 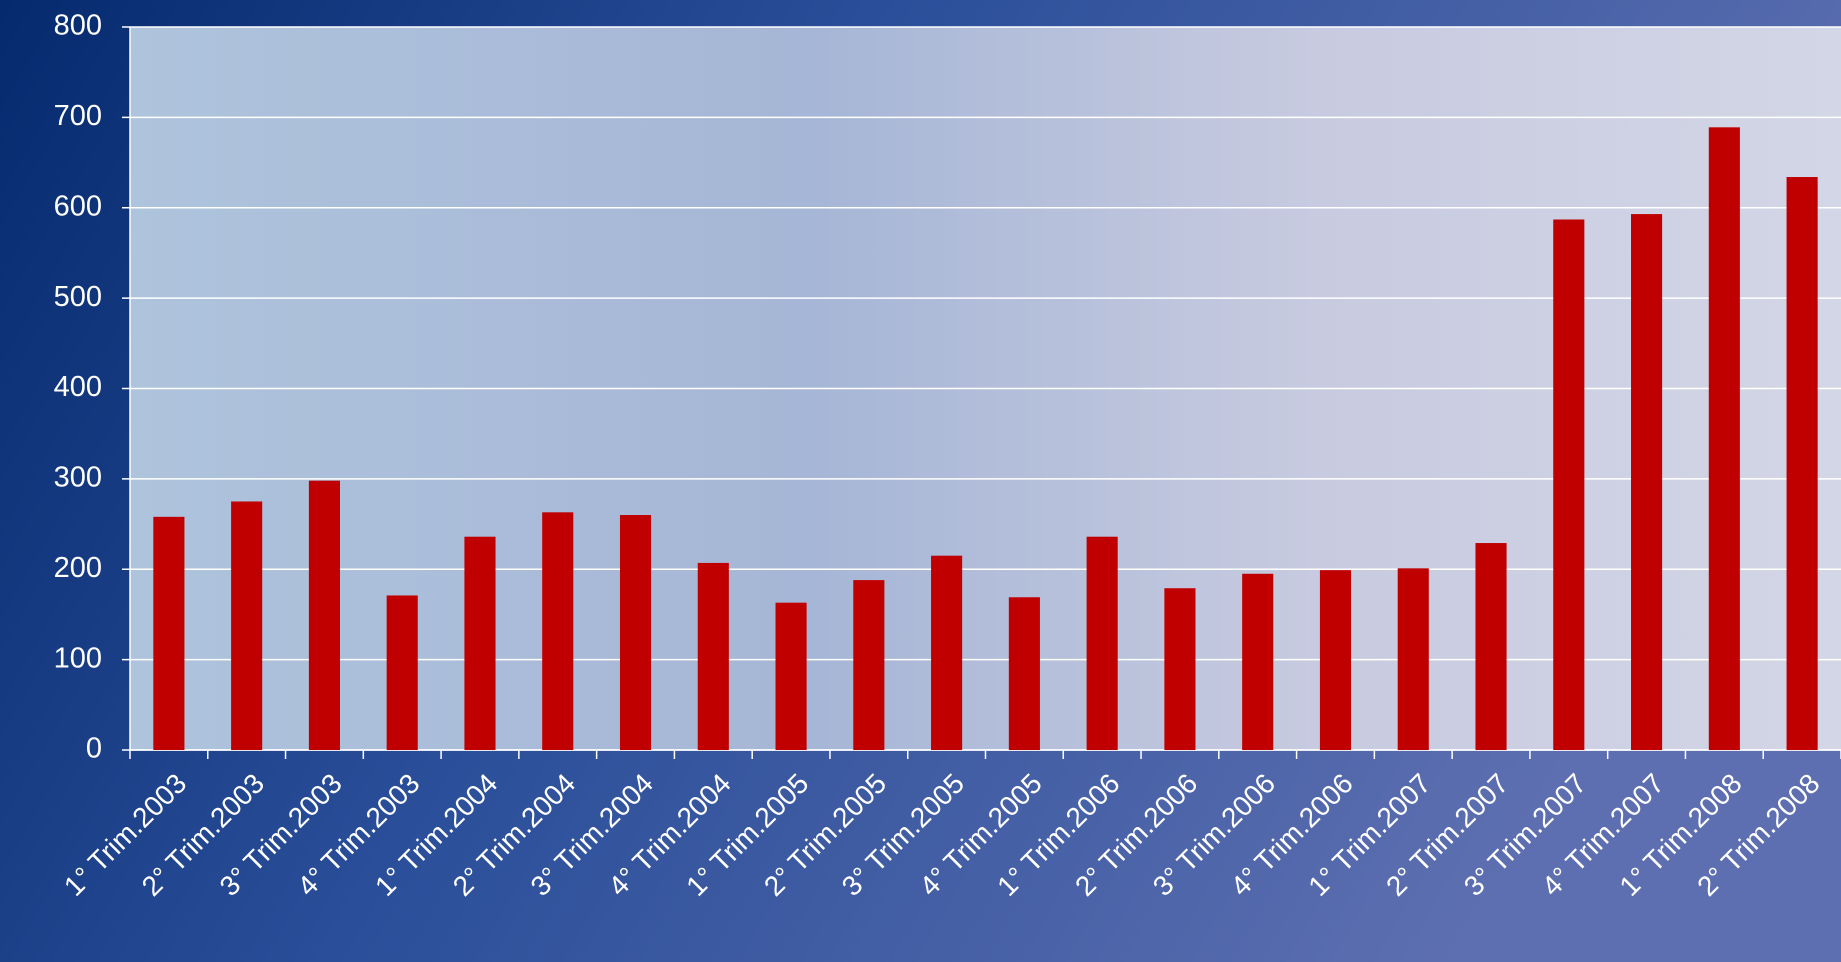 I want to click on y-tick-label: 100, so click(x=78, y=658).